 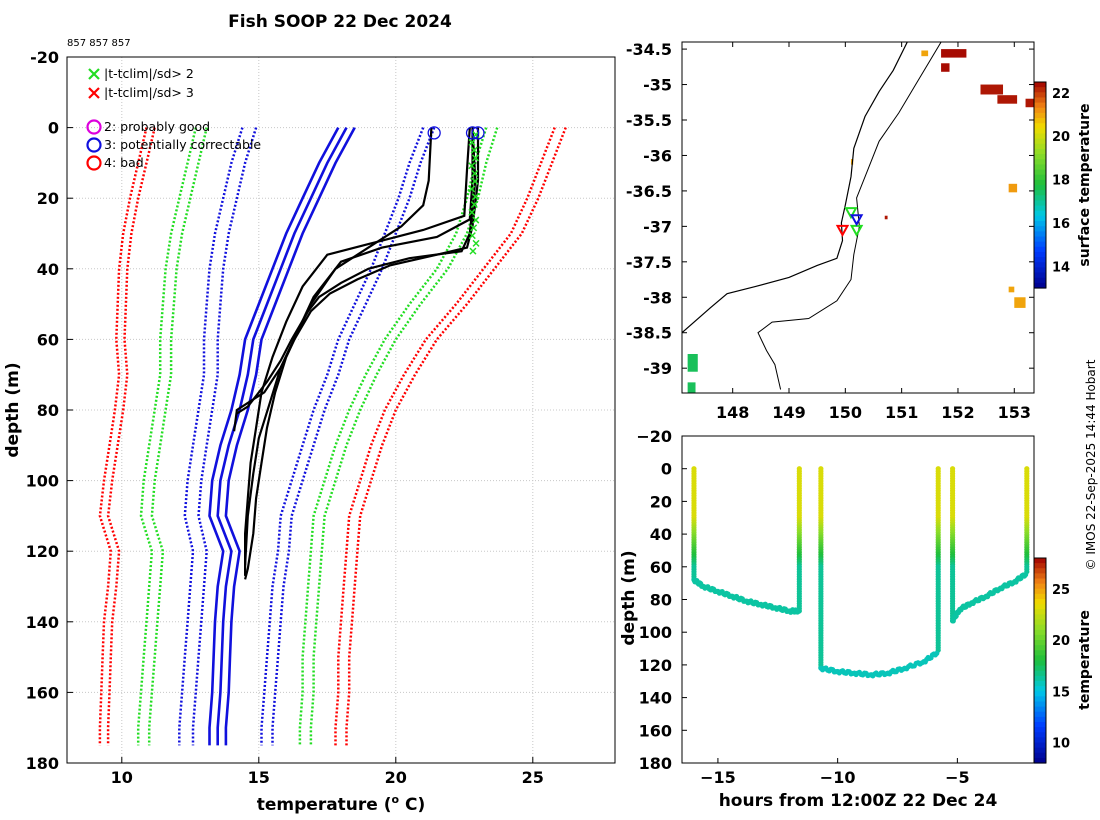 What do you see at coordinates (649, 49) in the screenshot?
I see `map-tick-label-y: -34.5` at bounding box center [649, 49].